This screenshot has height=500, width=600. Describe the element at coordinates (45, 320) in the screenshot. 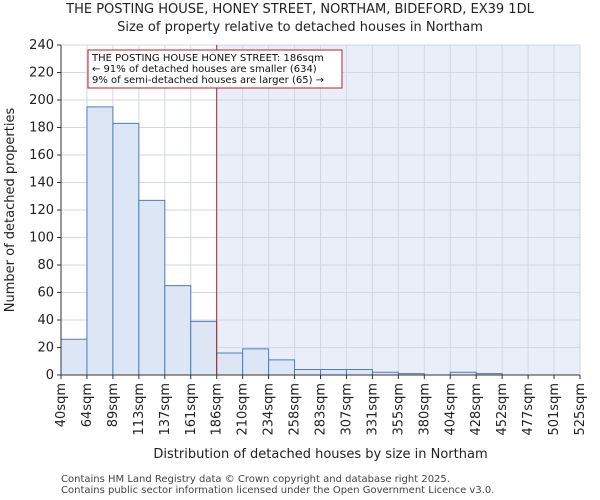

I see `y-tick-label: 40` at that location.